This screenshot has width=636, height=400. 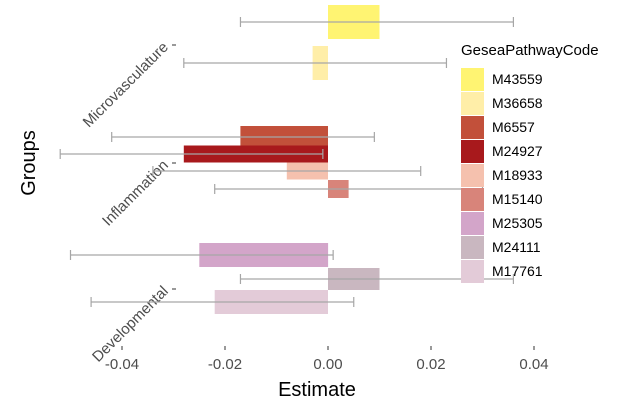 I want to click on legend-label-M18933: M18933, so click(x=517, y=175).